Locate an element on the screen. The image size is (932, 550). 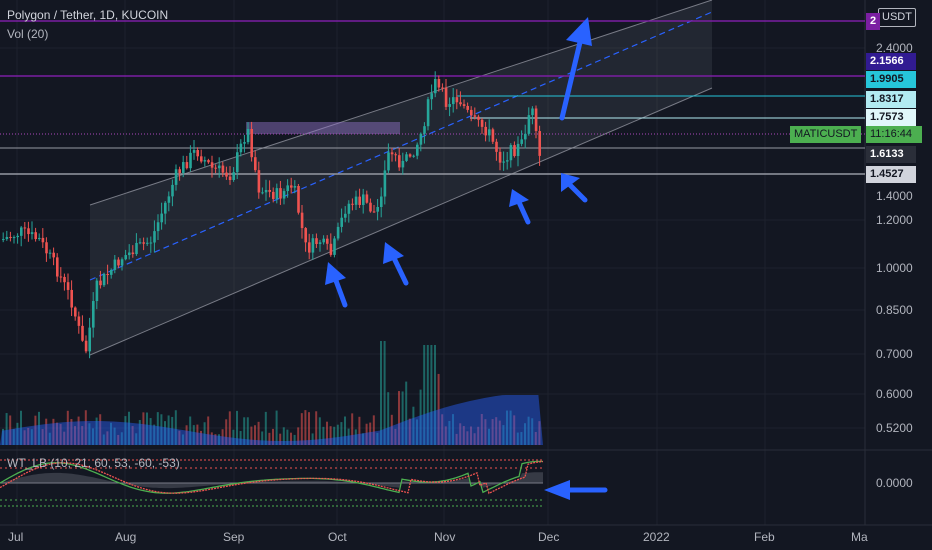
time-label: Sep is located at coordinates (234, 537).